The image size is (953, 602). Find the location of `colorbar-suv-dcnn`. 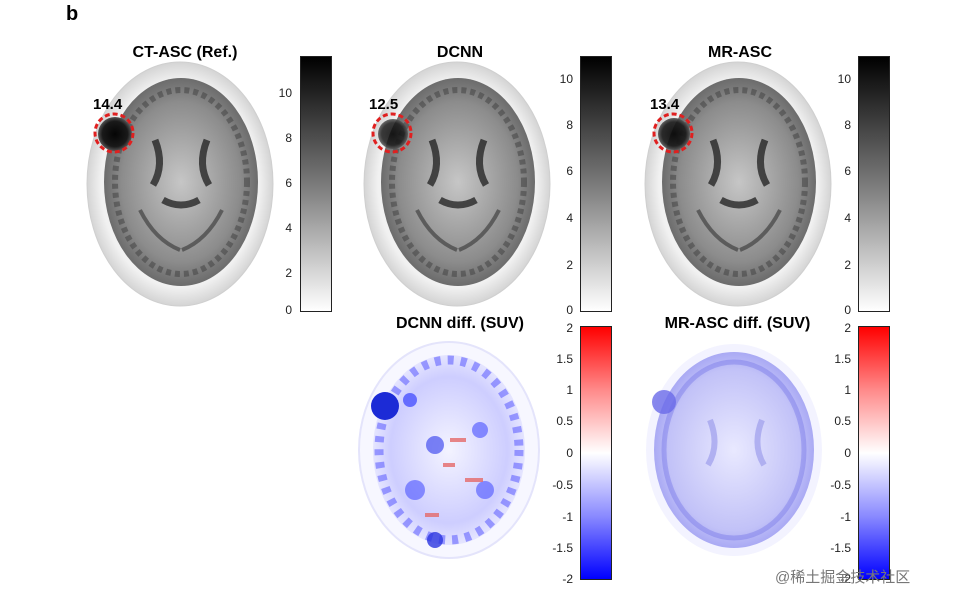

colorbar-suv-dcnn is located at coordinates (596, 184).